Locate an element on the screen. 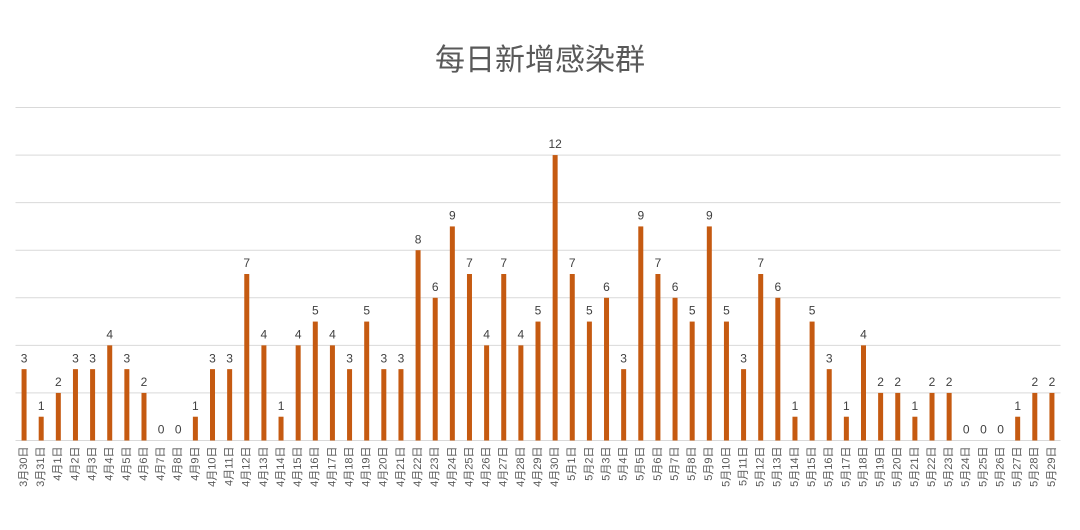 Image resolution: width=1080 pixels, height=530 pixels. chart-title: 每日新增感染群 is located at coordinates (540, 60).